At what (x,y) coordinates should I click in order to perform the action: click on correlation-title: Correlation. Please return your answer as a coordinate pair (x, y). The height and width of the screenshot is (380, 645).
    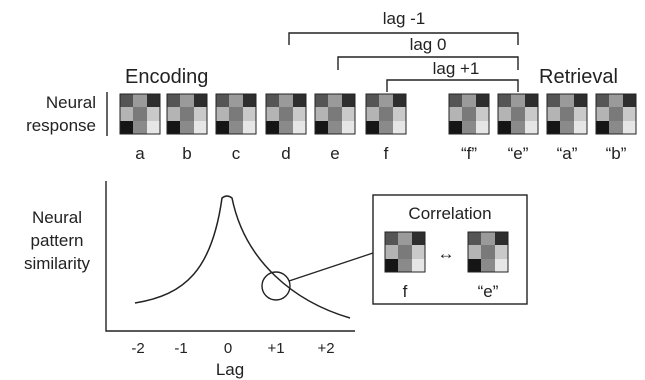
    Looking at the image, I should click on (449, 213).